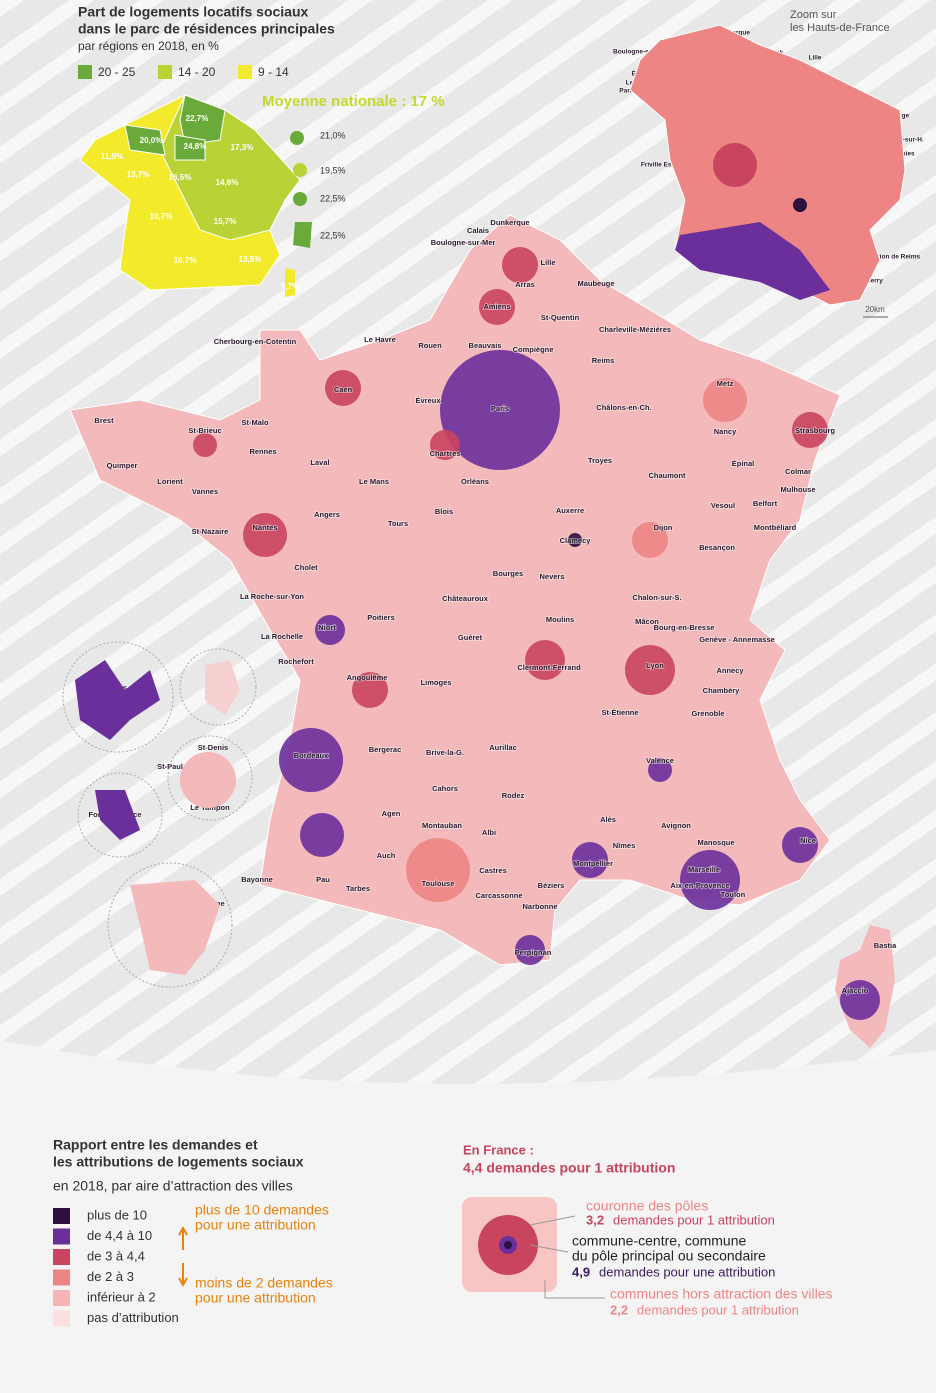 This screenshot has width=936, height=1393. What do you see at coordinates (218, 687) in the screenshot?
I see `martinique-north-circle` at bounding box center [218, 687].